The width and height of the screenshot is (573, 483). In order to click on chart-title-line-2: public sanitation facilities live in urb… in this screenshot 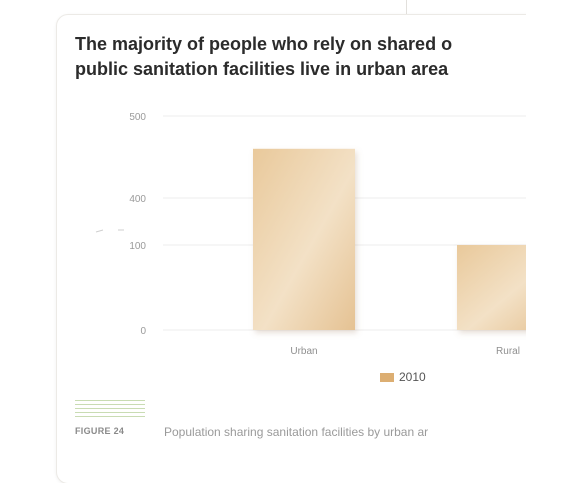, I will do `click(262, 69)`.